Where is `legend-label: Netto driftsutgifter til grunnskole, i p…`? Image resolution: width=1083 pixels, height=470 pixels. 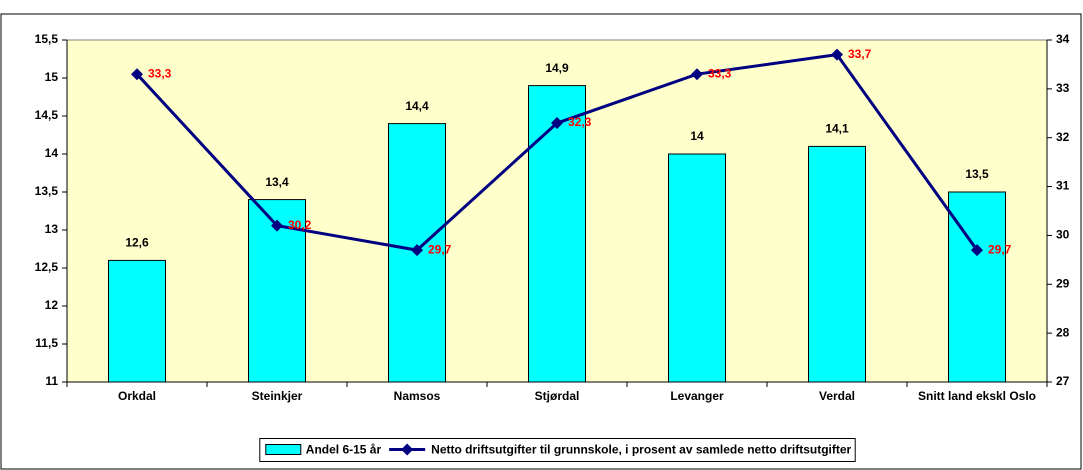
legend-label: Netto driftsutgifter til grunnskole, i p… is located at coordinates (641, 450).